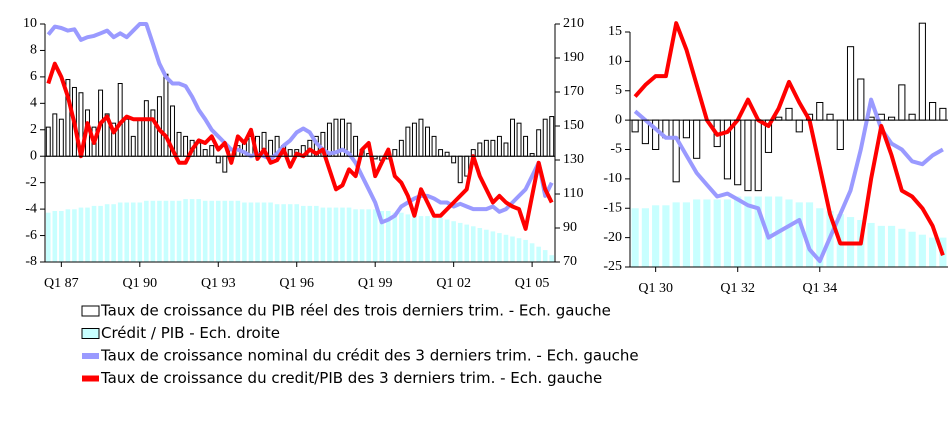 This screenshot has height=434, width=952. I want to click on y-tick-label: -5, so click(616, 149).